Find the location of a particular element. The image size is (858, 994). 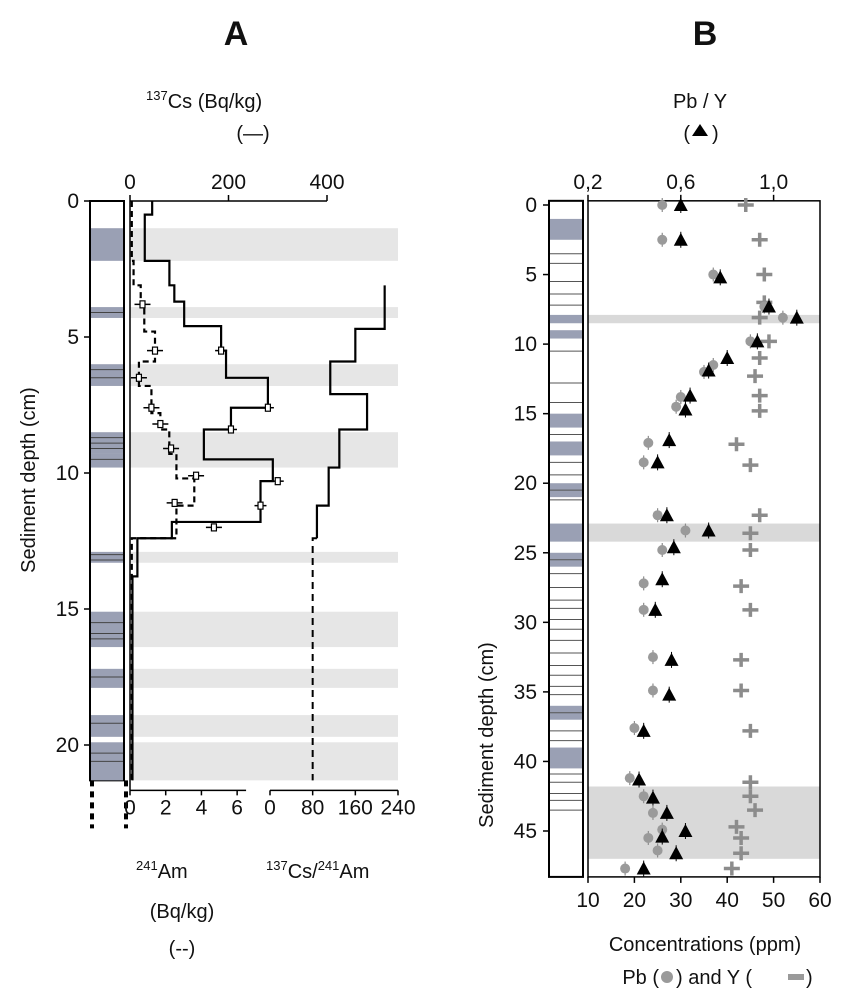

a-depth-tick-label: 15 is located at coordinates (67, 609).